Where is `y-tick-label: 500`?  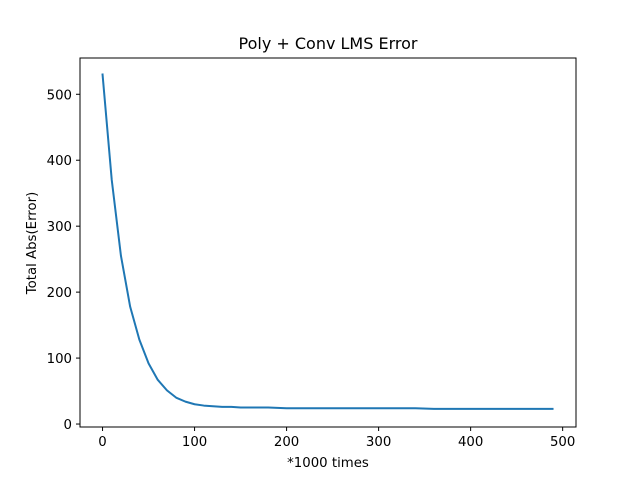
y-tick-label: 500 is located at coordinates (59, 95).